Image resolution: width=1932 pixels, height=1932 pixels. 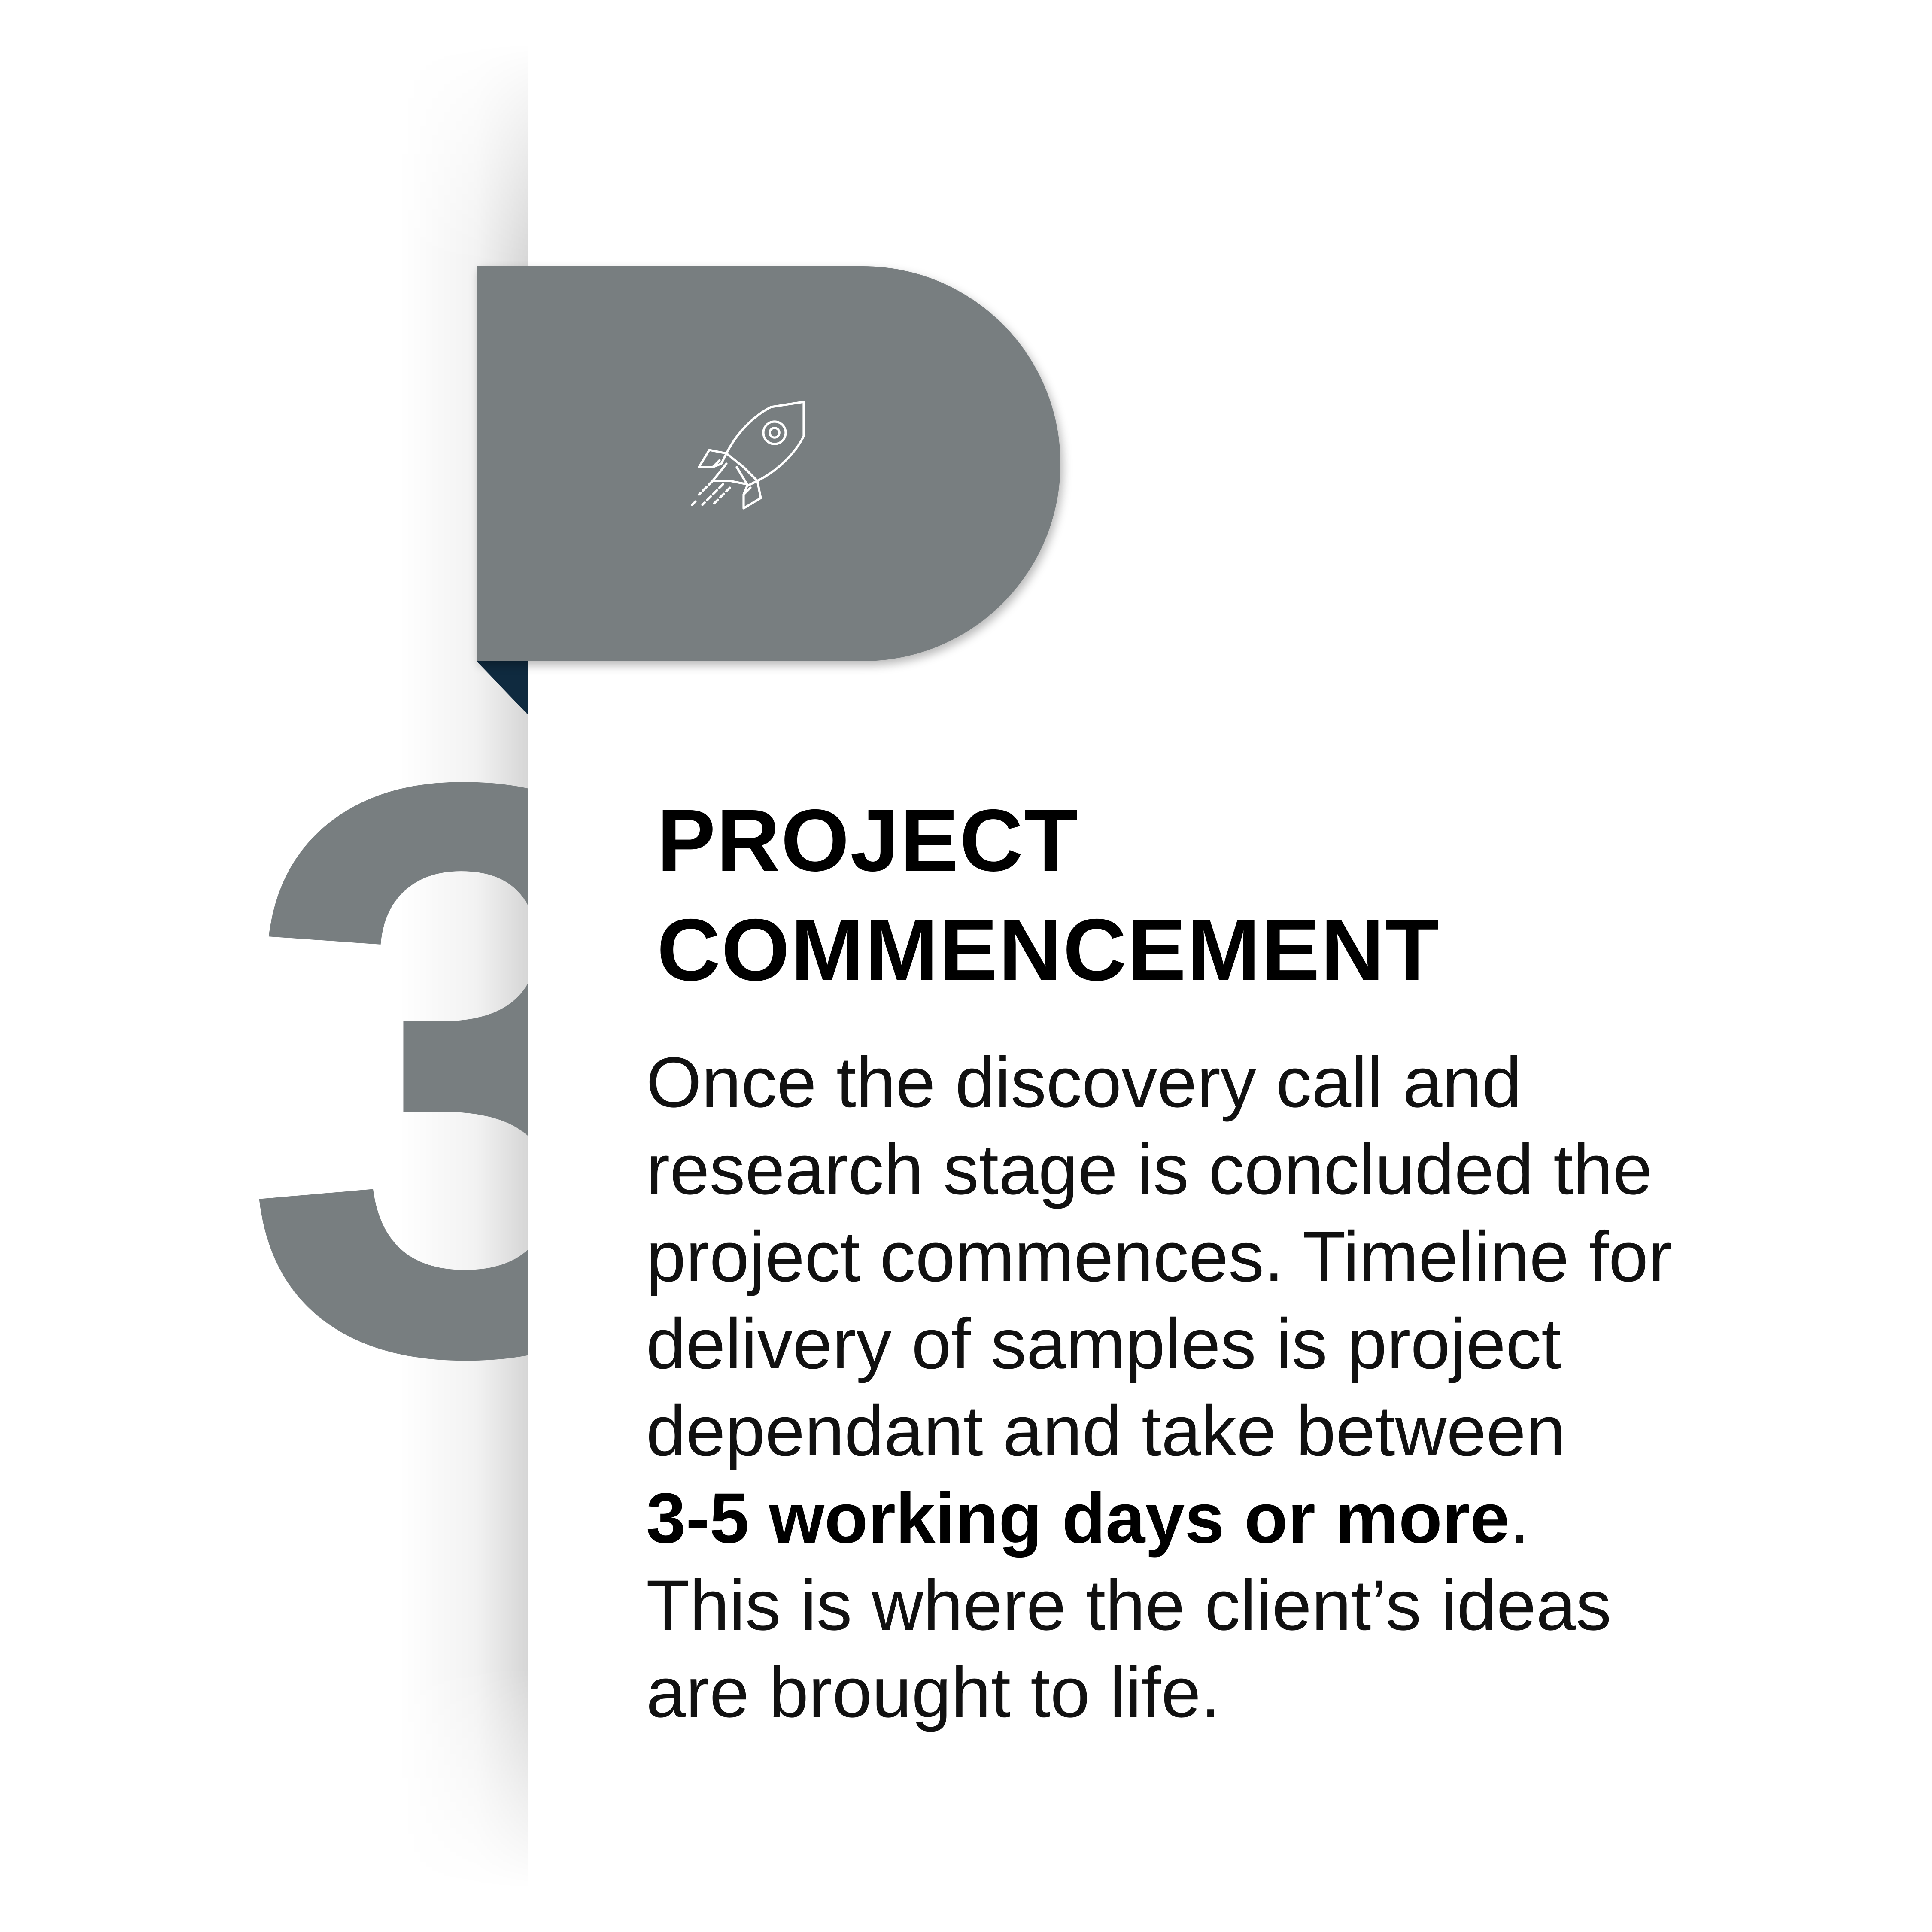 I want to click on tab-fold, so click(x=503, y=688).